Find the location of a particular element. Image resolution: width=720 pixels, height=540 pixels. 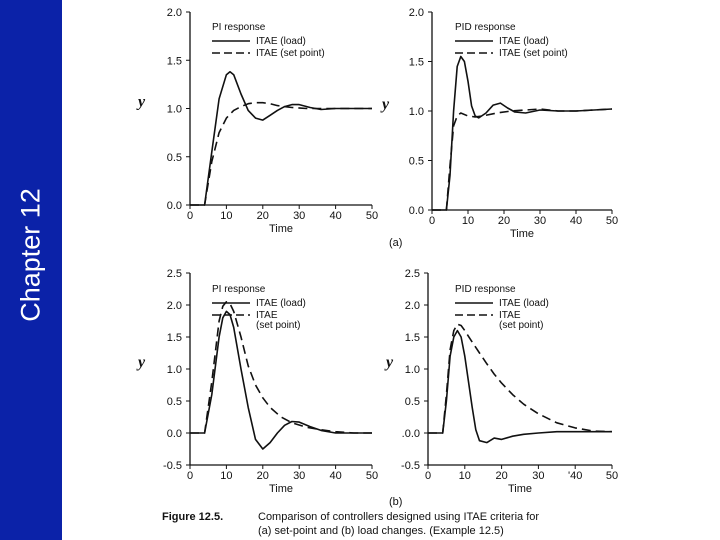

panel-label-b: (b) is located at coordinates (395, 502).